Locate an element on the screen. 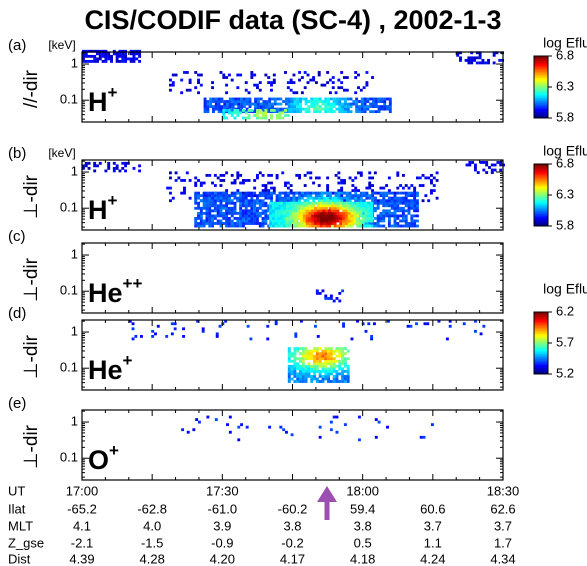  y-tick-label: 1 is located at coordinates (74, 420).